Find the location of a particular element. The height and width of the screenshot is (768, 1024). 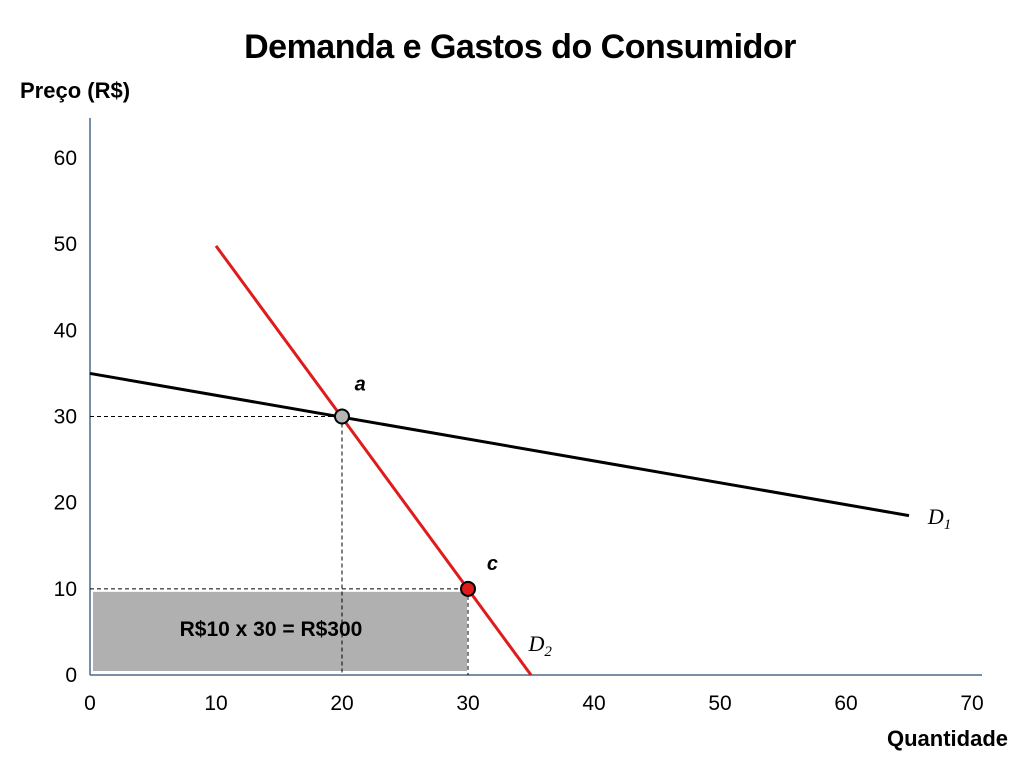

chart-title: Demanda e Gastos do Consumidor is located at coordinates (520, 47).